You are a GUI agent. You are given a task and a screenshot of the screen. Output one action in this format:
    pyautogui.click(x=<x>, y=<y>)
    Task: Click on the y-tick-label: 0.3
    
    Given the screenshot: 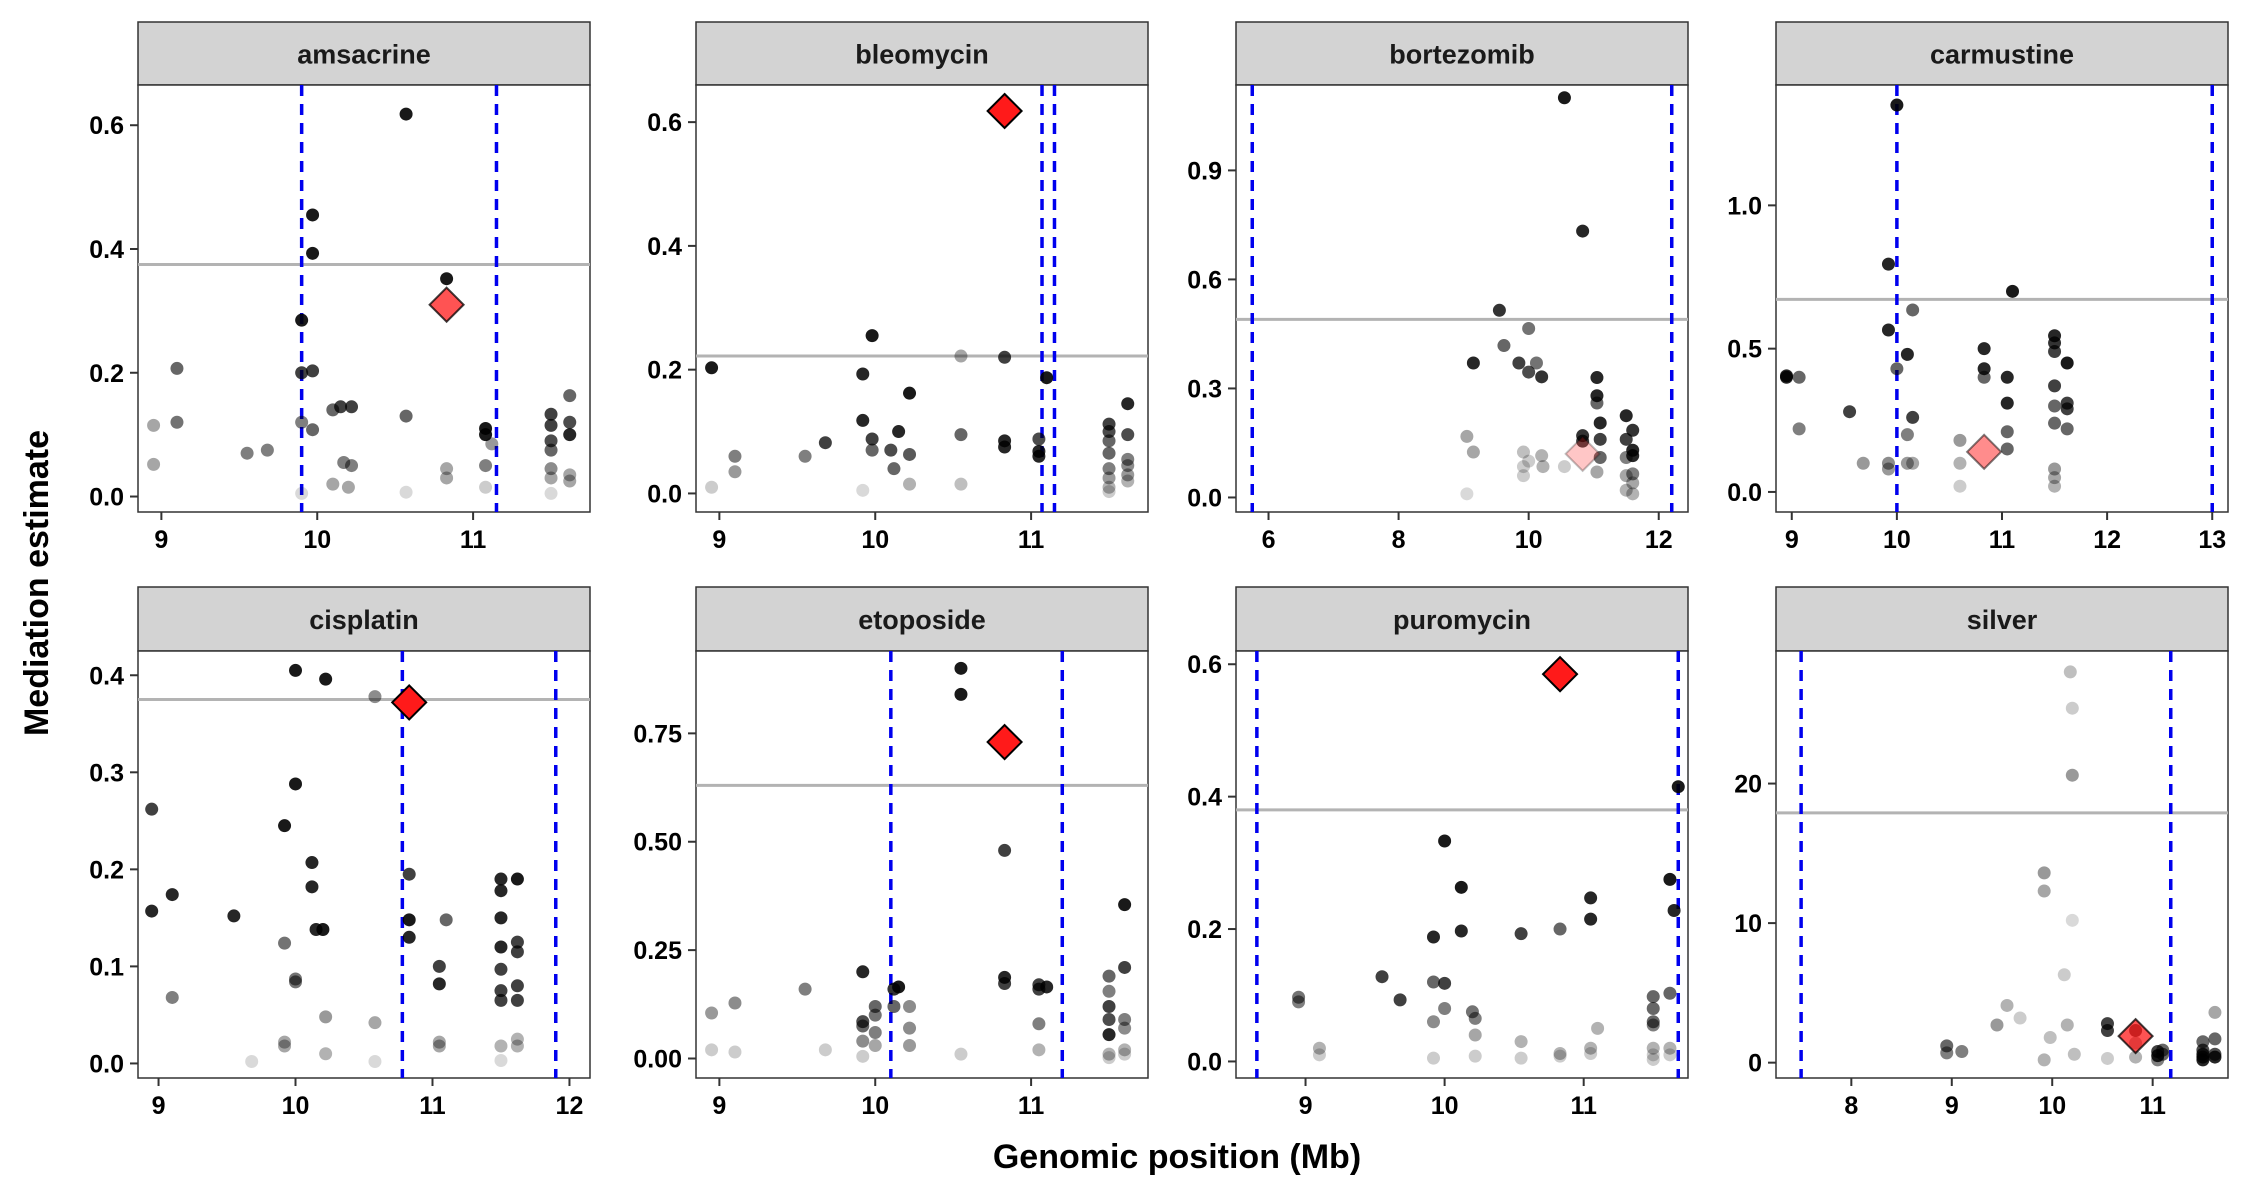 What is the action you would take?
    pyautogui.click(x=106, y=773)
    